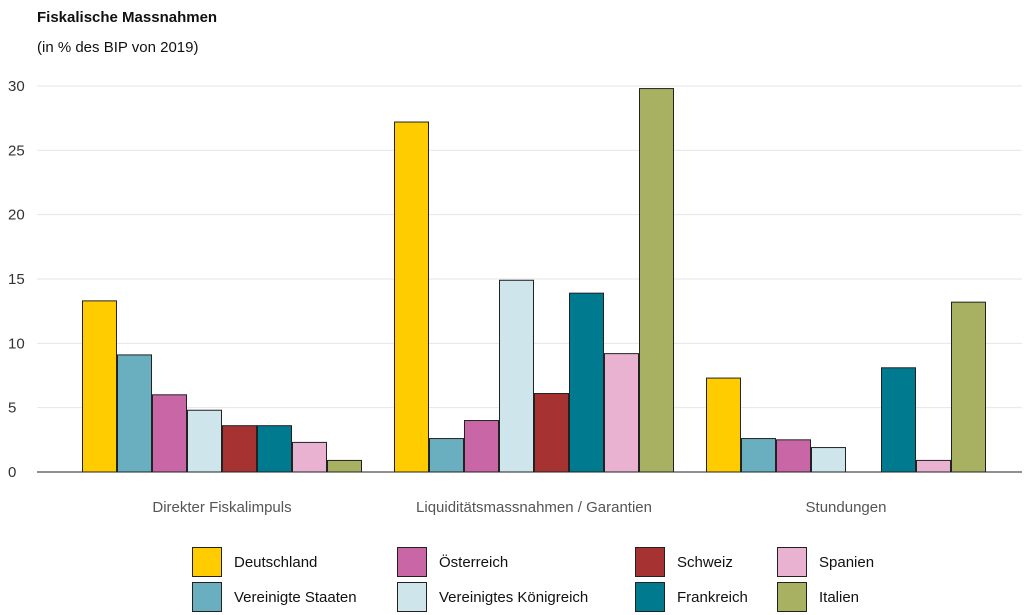 The width and height of the screenshot is (1035, 615). Describe the element at coordinates (412, 562) in the screenshot. I see `legend-swatch-oesterreich` at that location.